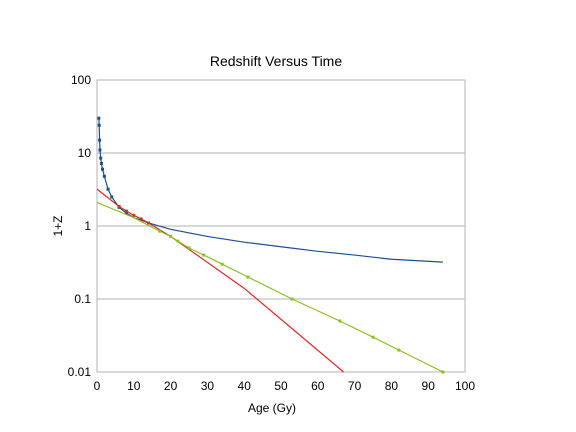  What do you see at coordinates (82, 299) in the screenshot?
I see `y-tick-label-1: 0.1` at bounding box center [82, 299].